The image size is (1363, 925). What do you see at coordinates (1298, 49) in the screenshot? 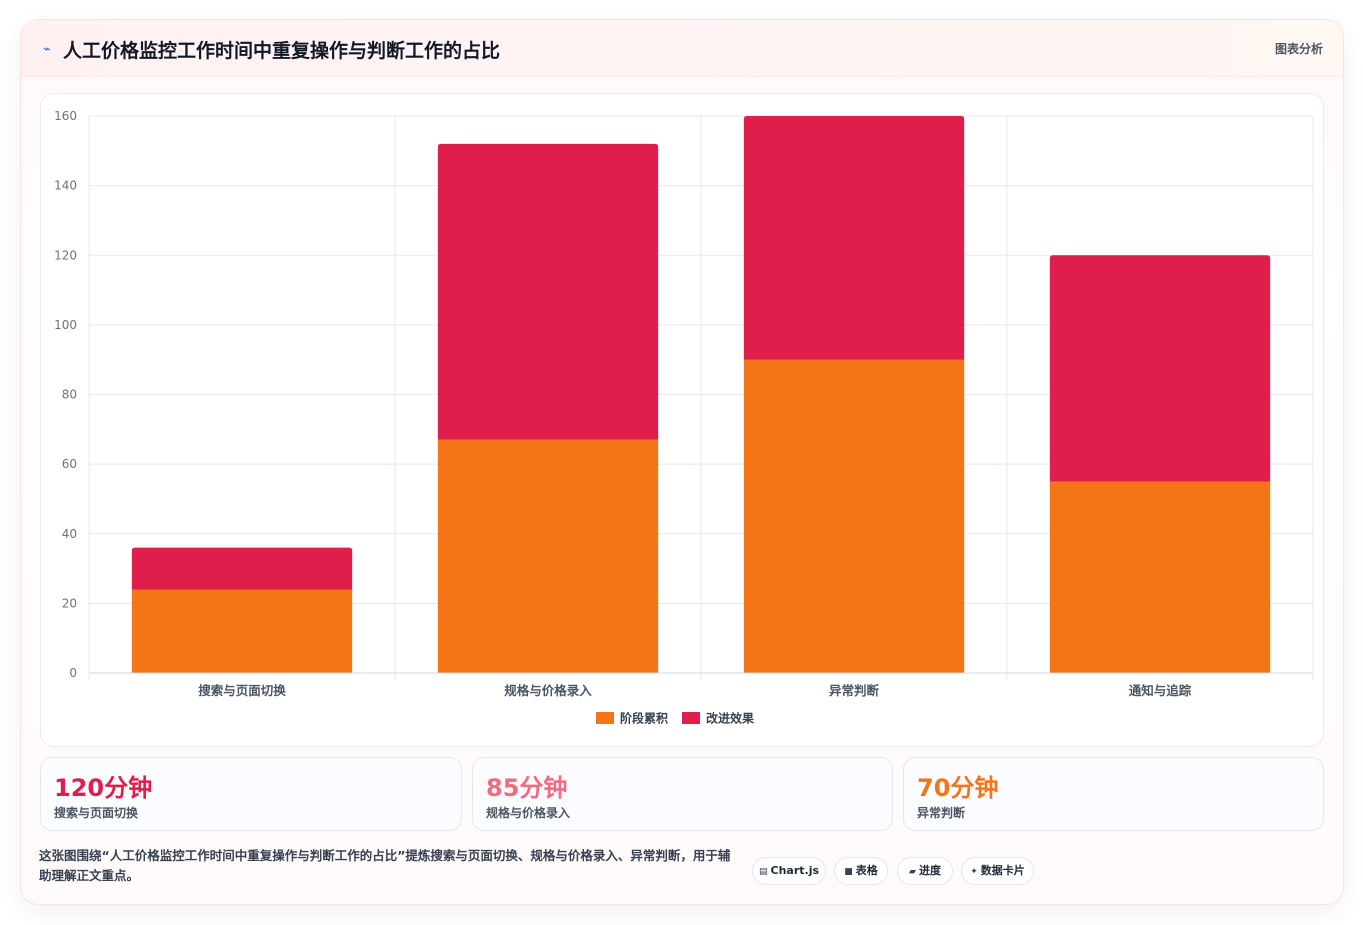
I see `chart-analysis-tag: 图表分析` at bounding box center [1298, 49].